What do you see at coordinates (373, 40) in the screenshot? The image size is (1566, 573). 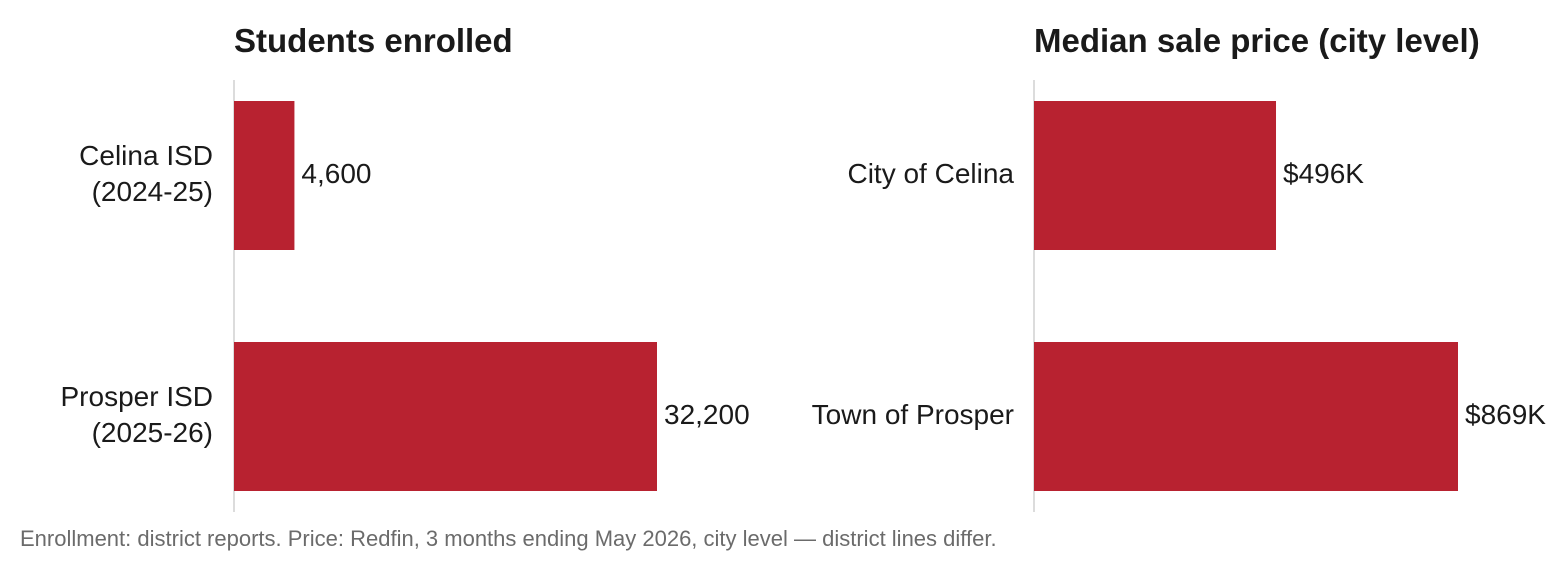 I see `enrollment-chart-title: Students enrolled` at bounding box center [373, 40].